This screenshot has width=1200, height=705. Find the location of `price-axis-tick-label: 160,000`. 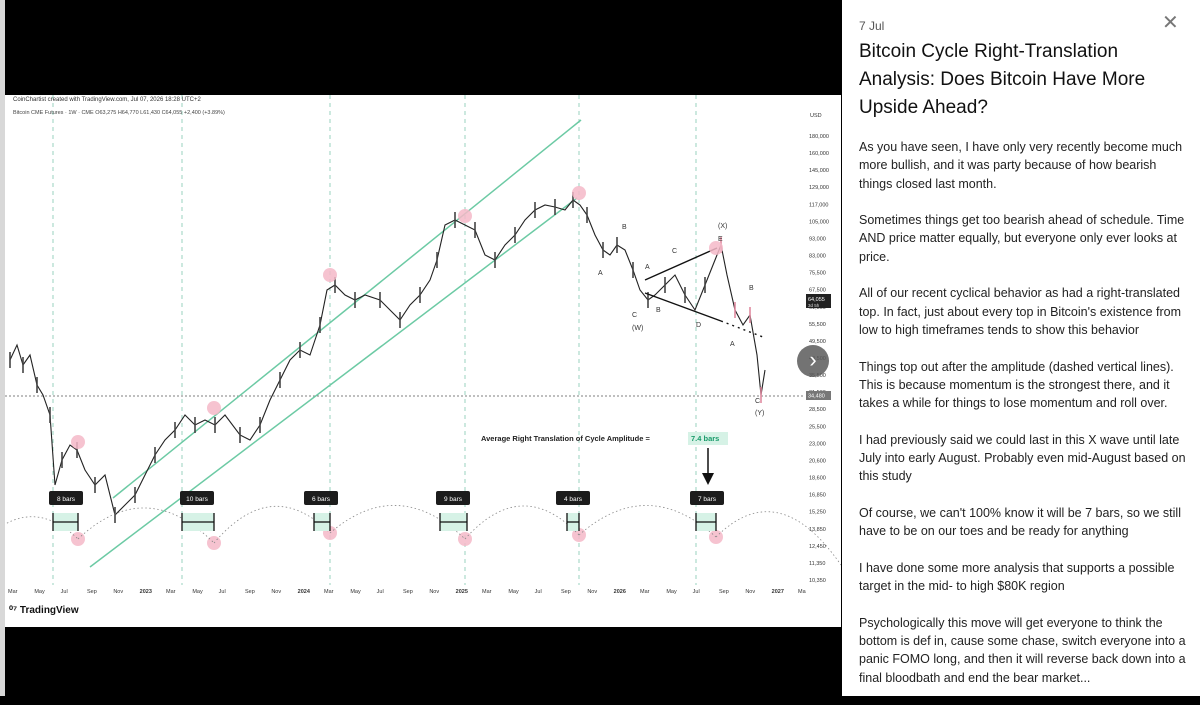

price-axis-tick-label: 160,000 is located at coordinates (819, 154).